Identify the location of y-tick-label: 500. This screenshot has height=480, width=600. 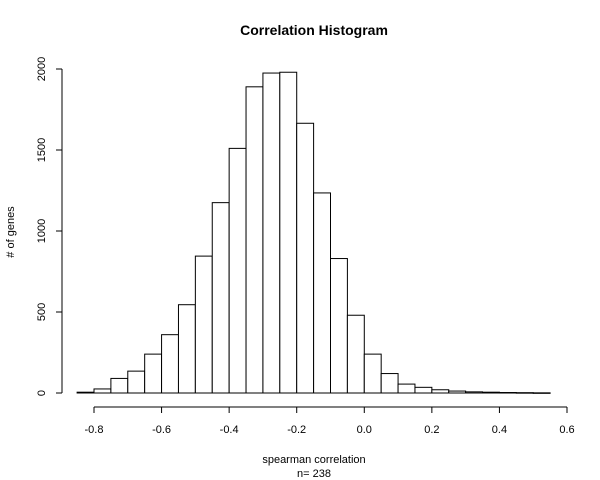
(42, 312).